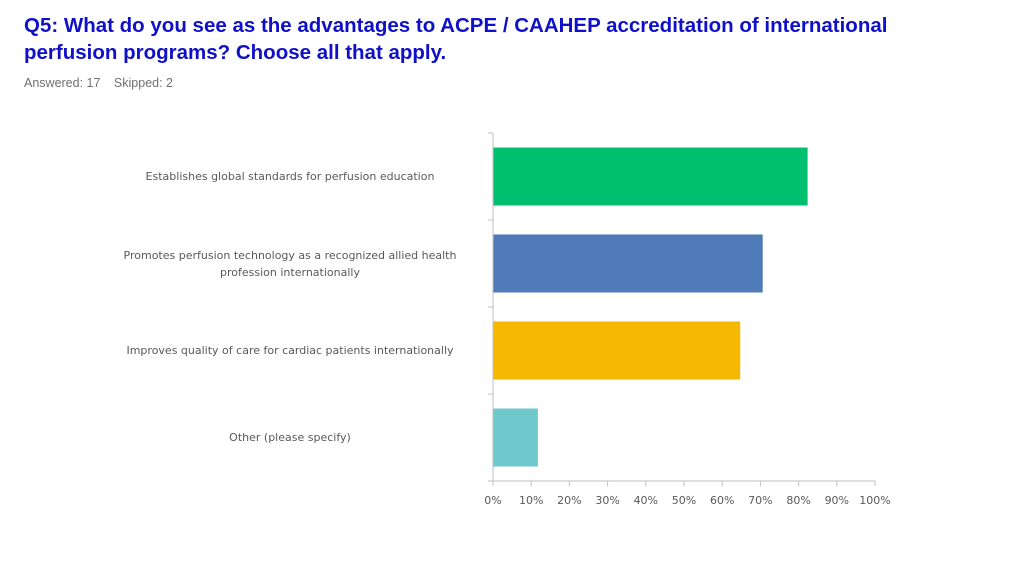 This screenshot has height=576, width=1024. I want to click on x-tick-label: 30%, so click(607, 500).